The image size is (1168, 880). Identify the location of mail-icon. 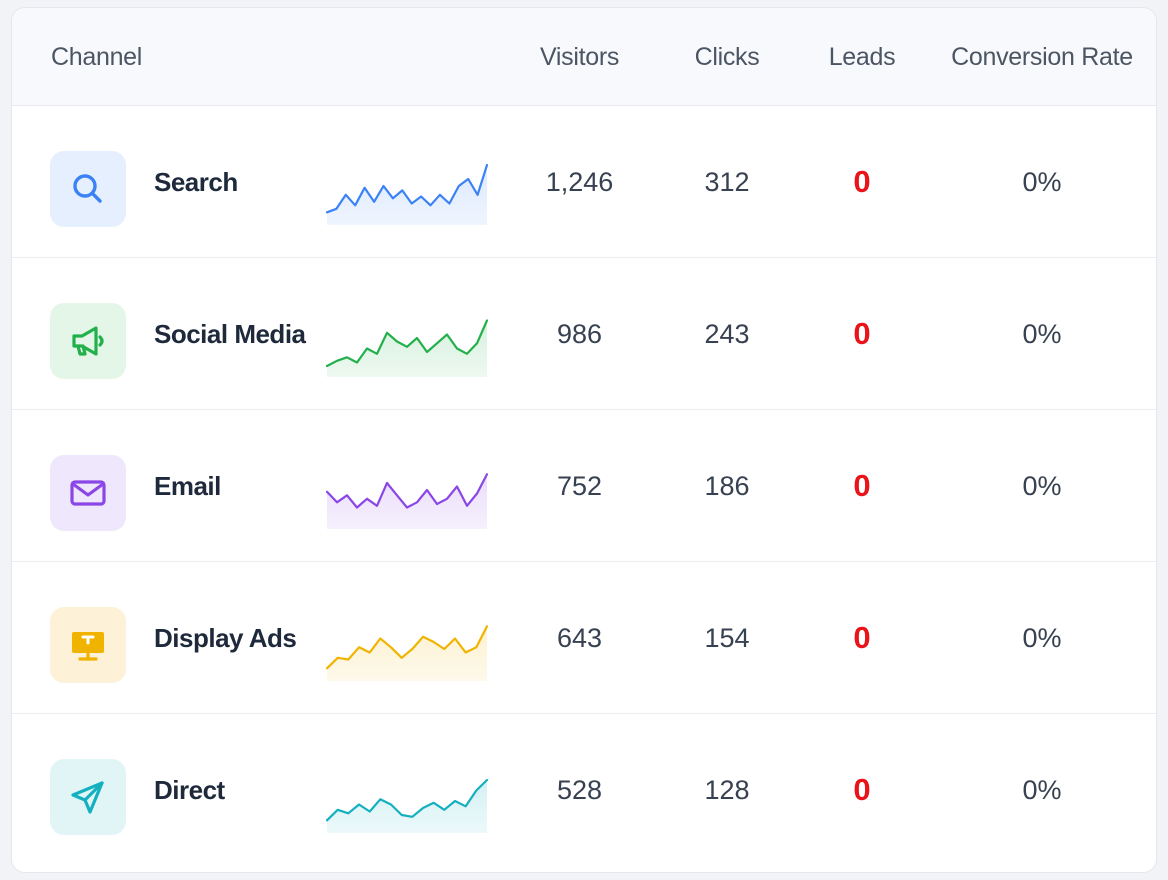
(88, 493).